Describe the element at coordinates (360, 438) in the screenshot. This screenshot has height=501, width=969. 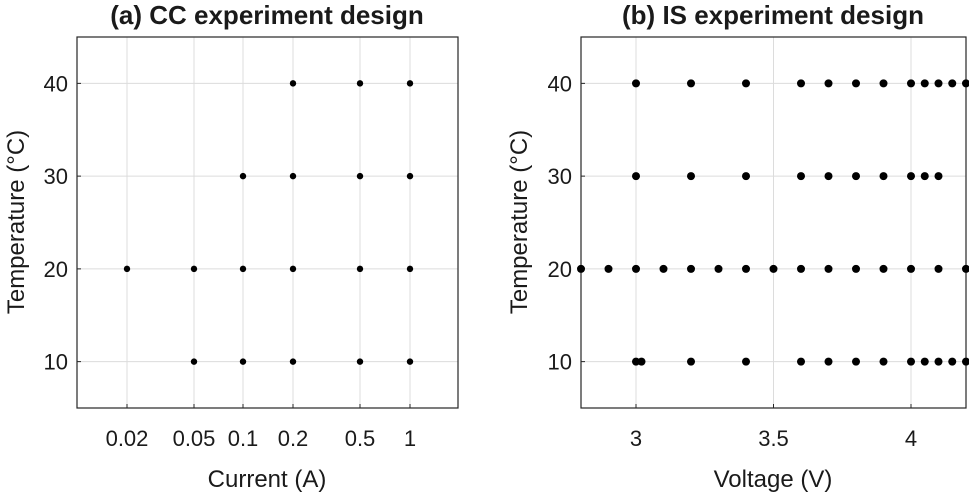
I see `x-tick-label: 0.5` at that location.